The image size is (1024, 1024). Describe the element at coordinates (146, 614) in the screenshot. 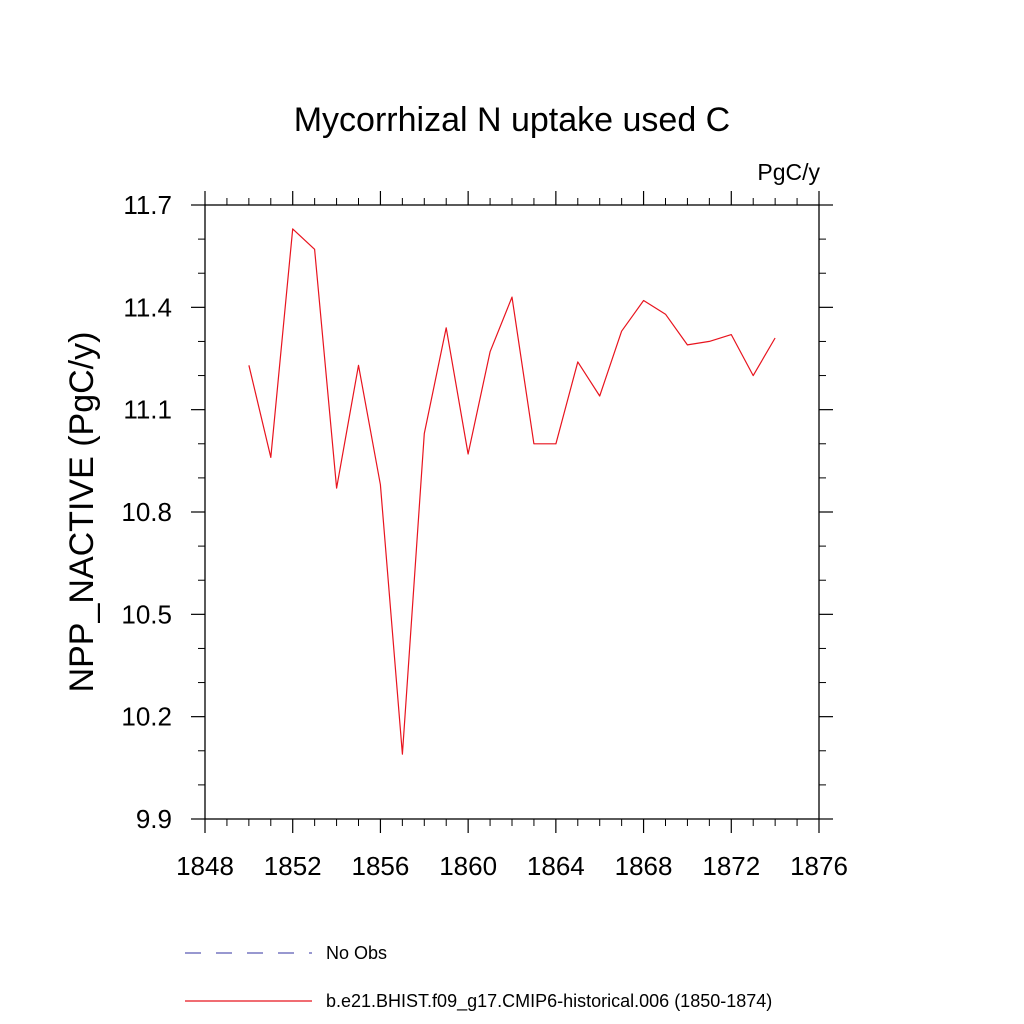

I see `y-tick-label: 10.5` at that location.